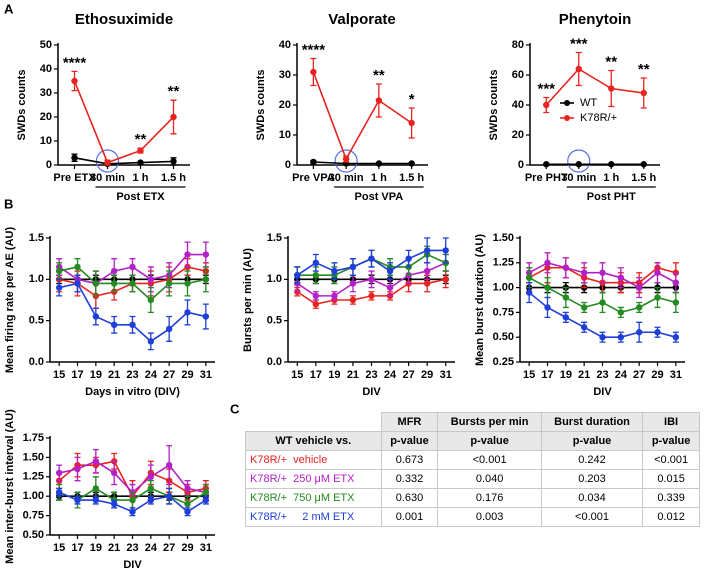 This screenshot has width=708, height=570. Describe the element at coordinates (313, 498) in the screenshot. I see `table-cell: K78R/+ 750 μM ETX` at that location.